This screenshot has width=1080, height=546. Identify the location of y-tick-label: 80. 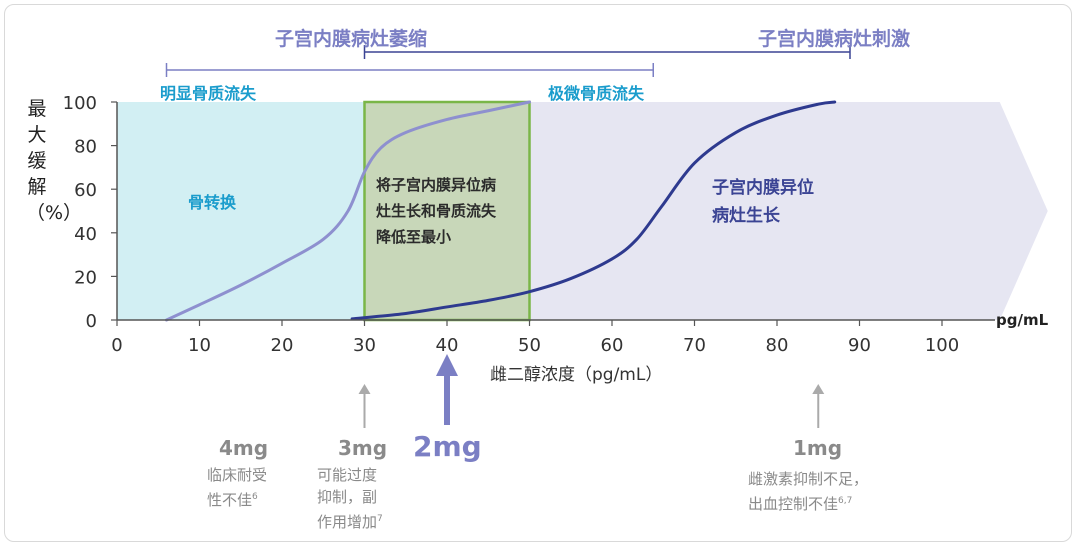
(85, 147).